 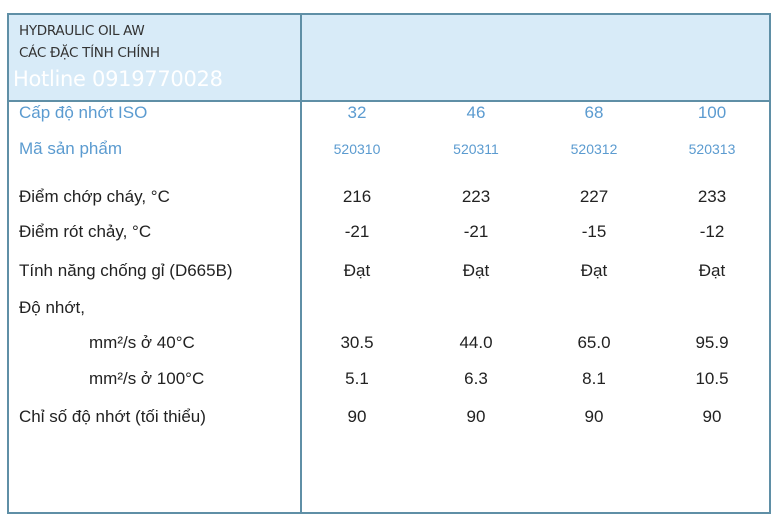 What do you see at coordinates (82, 31) in the screenshot?
I see `product-title: HYDRAULIC OIL AW` at bounding box center [82, 31].